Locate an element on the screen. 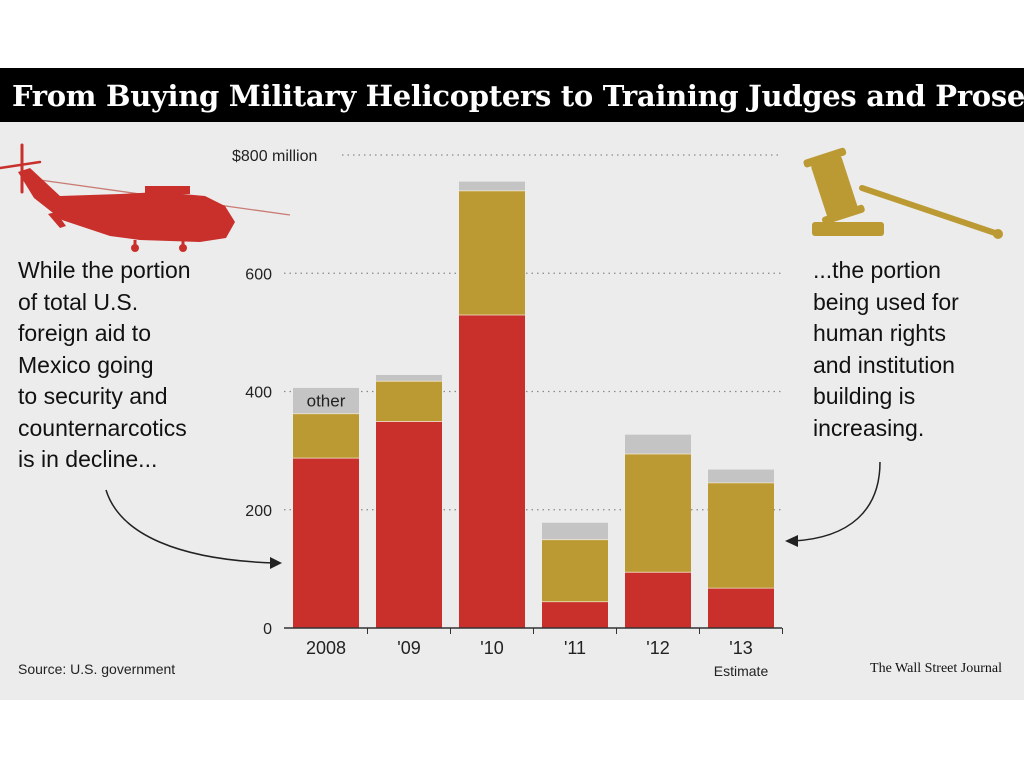 The height and width of the screenshot is (768, 1024). helicopter-icon is located at coordinates (145, 197).